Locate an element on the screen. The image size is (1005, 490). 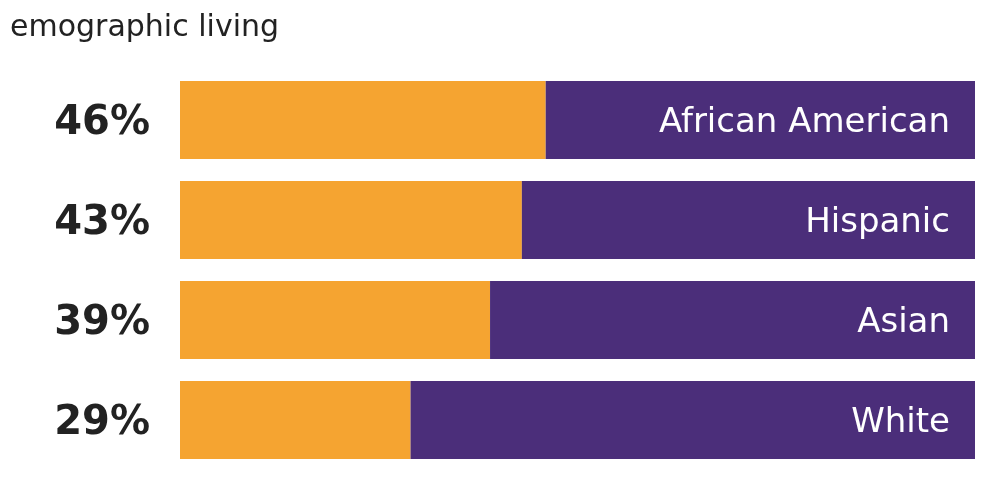
data-label: 39% is located at coordinates (102, 320).